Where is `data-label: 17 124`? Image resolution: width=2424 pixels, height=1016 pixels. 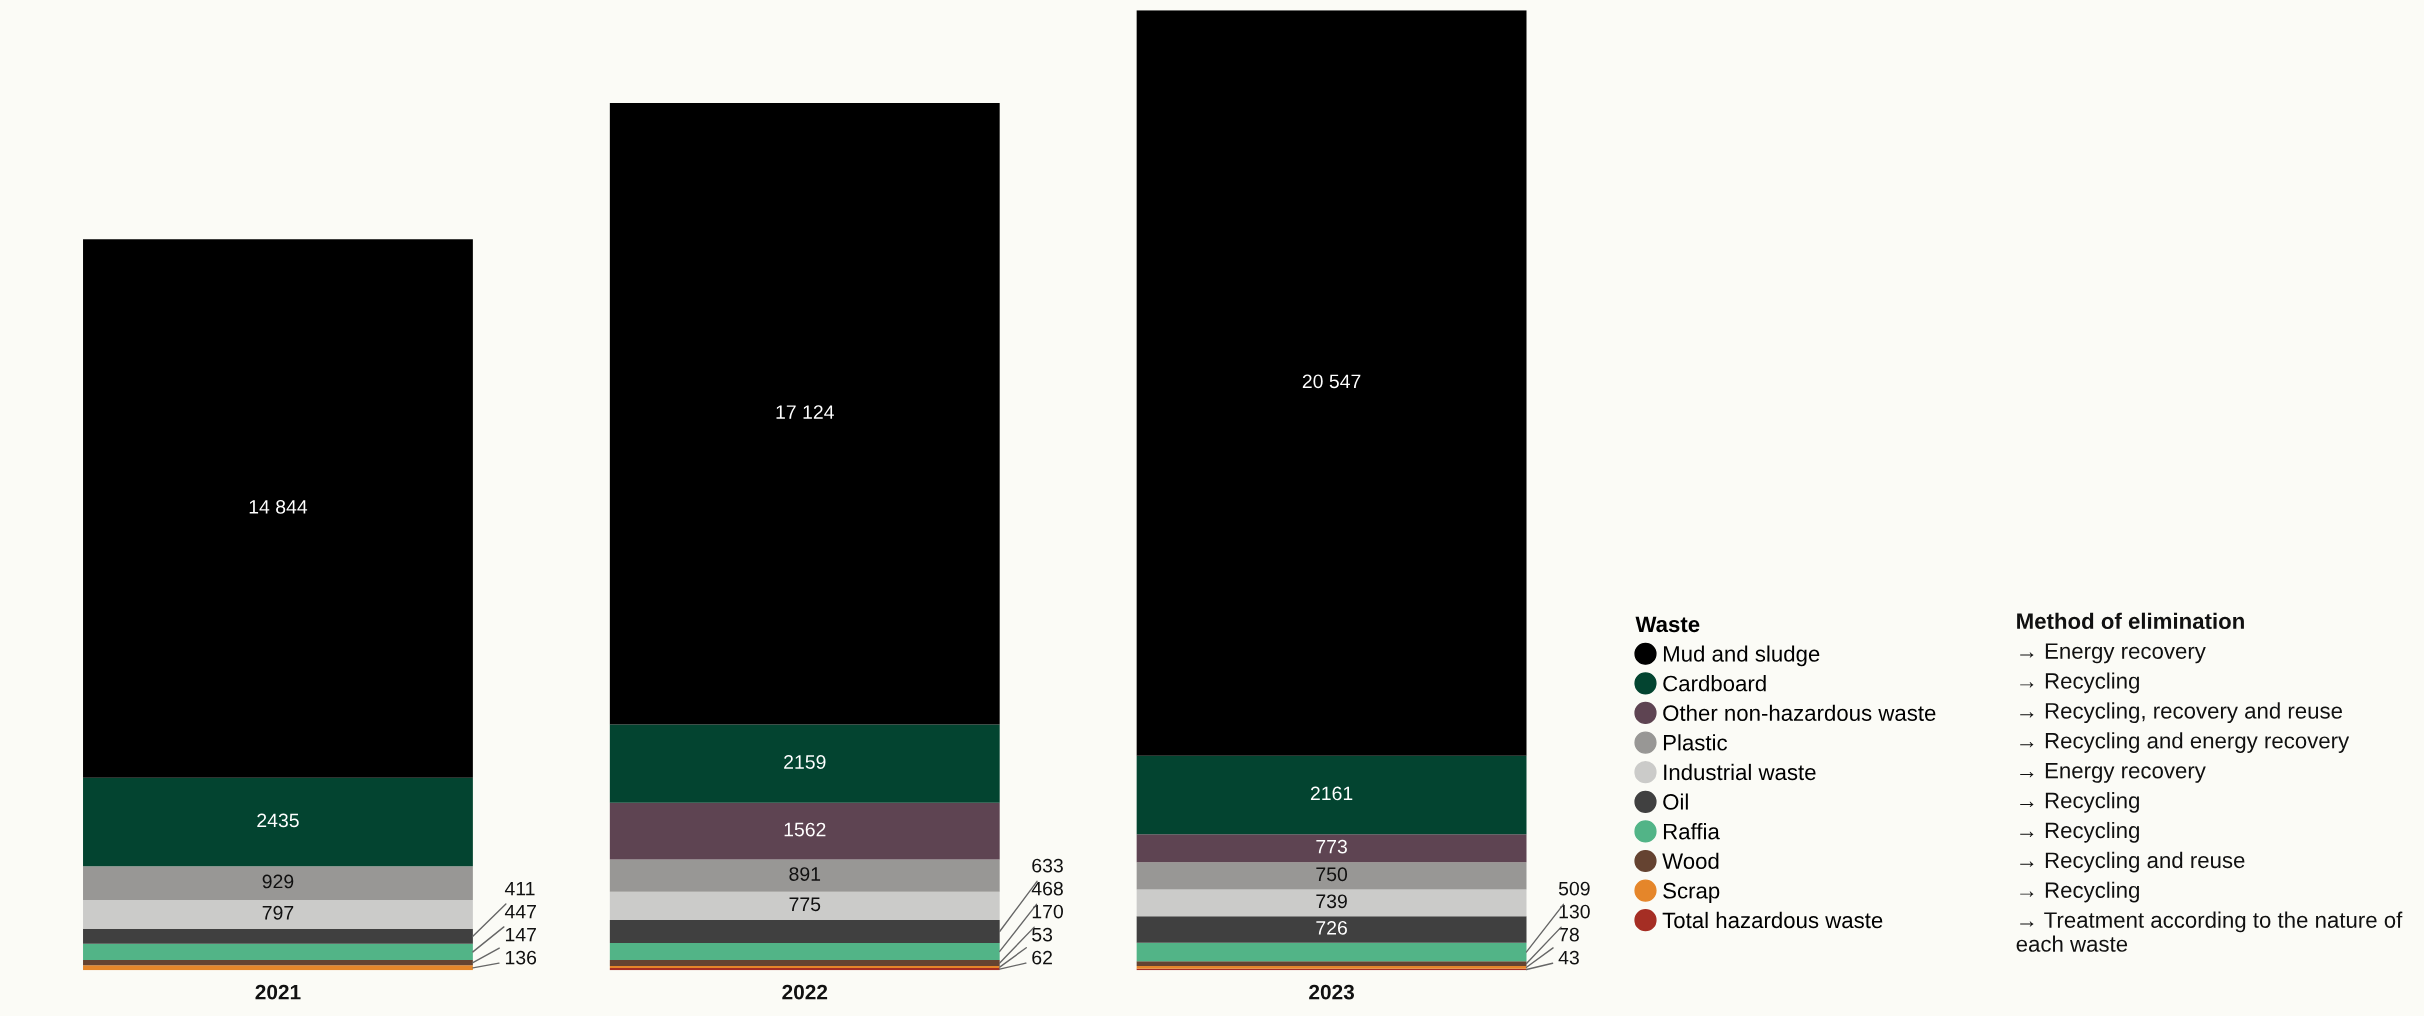
data-label: 17 124 is located at coordinates (805, 412).